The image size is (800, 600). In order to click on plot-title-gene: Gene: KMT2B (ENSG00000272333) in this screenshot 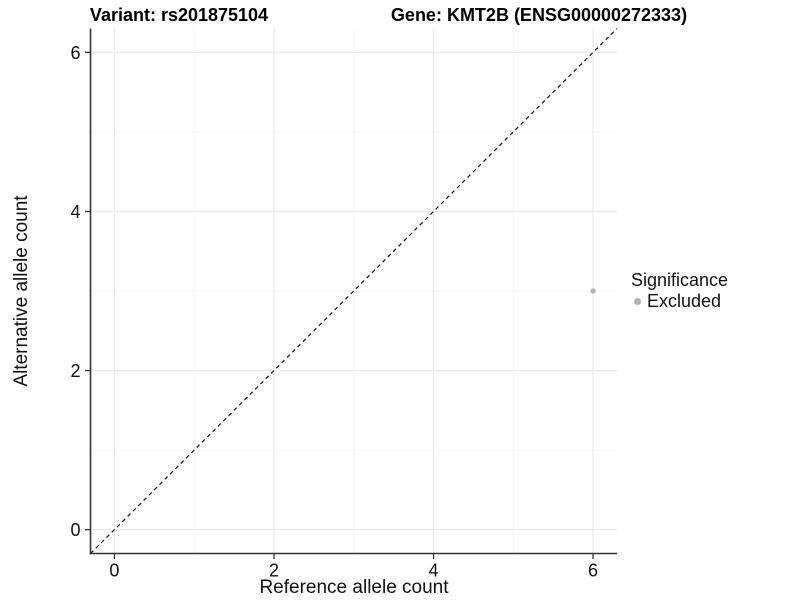, I will do `click(539, 15)`.